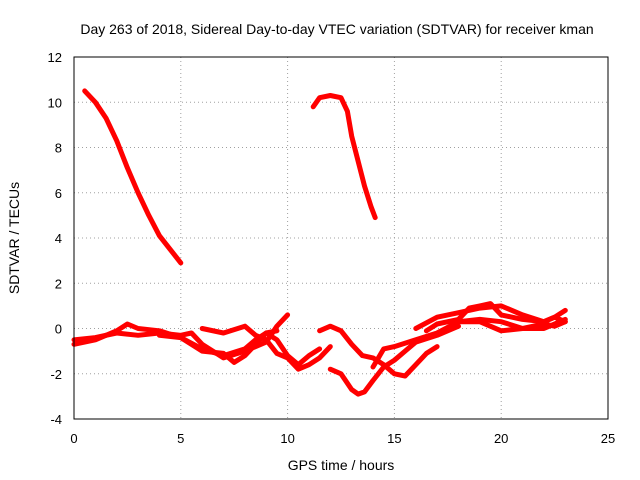 The height and width of the screenshot is (480, 640). What do you see at coordinates (180, 438) in the screenshot?
I see `x-tick-label: 5` at bounding box center [180, 438].